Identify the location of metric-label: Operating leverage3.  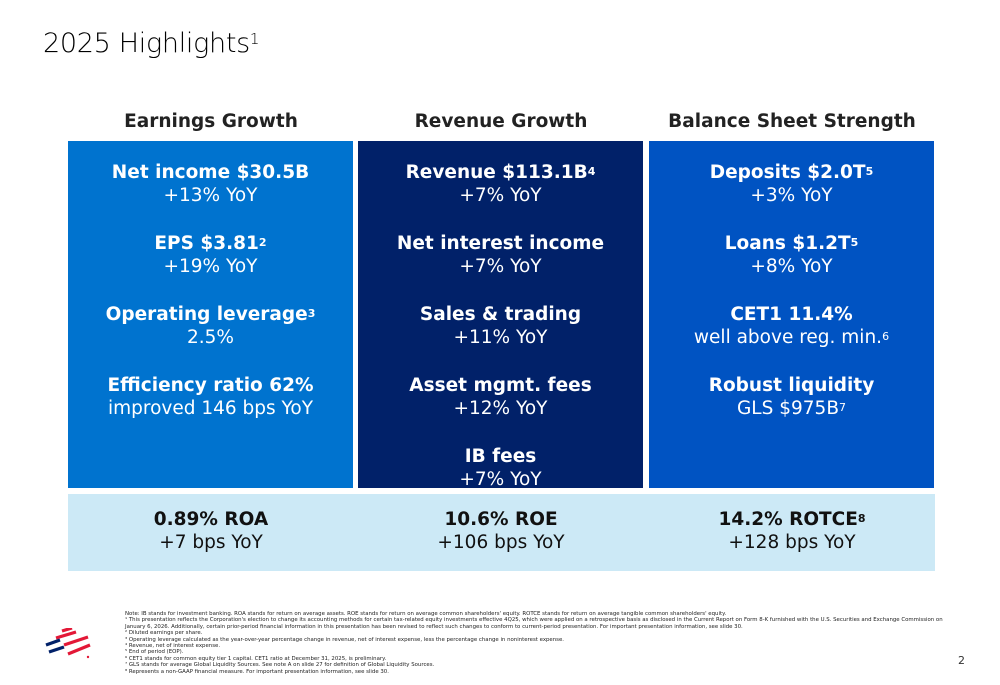
(210, 314).